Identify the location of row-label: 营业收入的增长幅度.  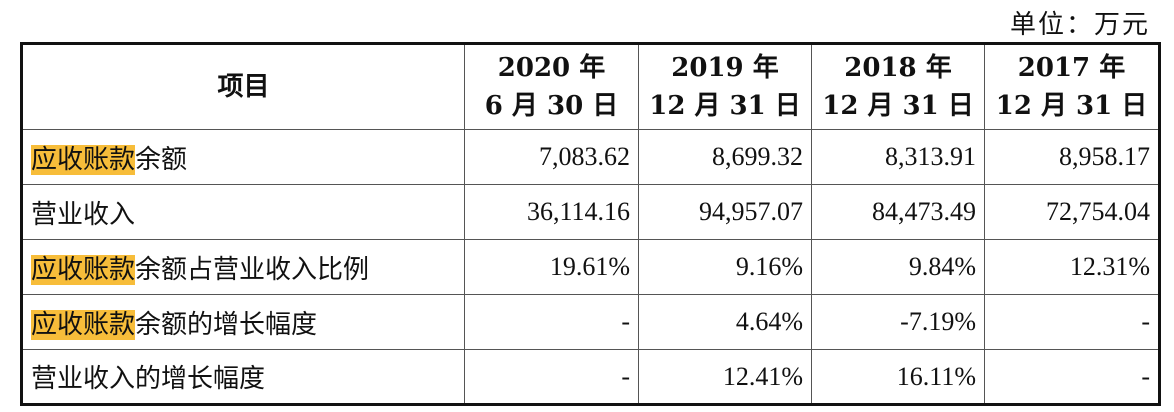
(243, 377).